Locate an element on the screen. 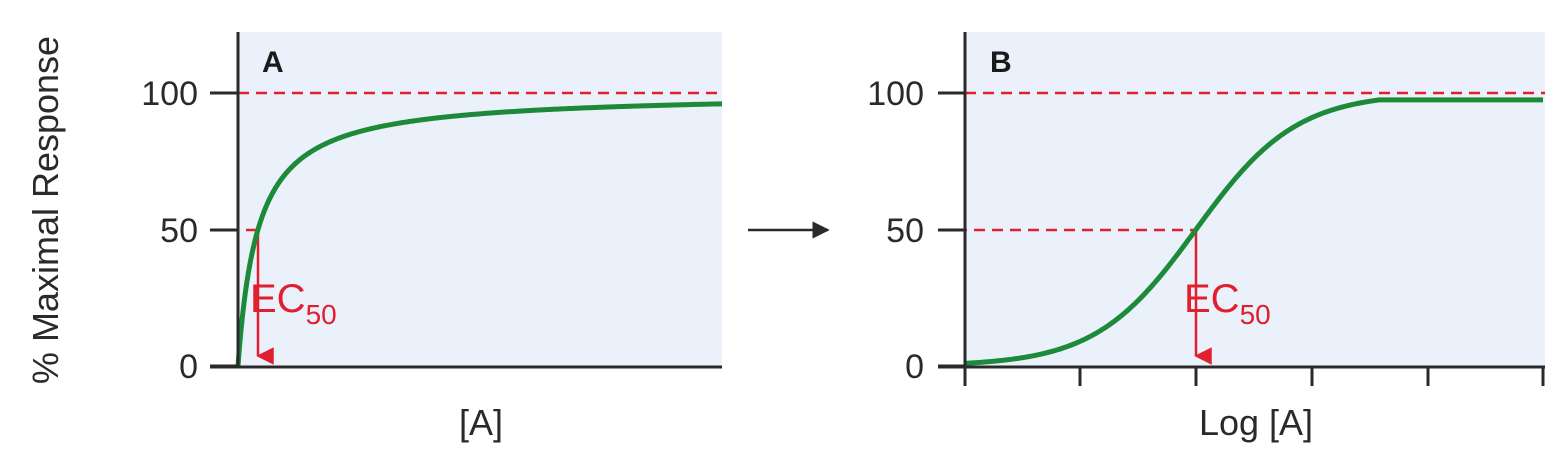 This screenshot has height=454, width=1556. x-axis-title: [A] is located at coordinates (481, 422).